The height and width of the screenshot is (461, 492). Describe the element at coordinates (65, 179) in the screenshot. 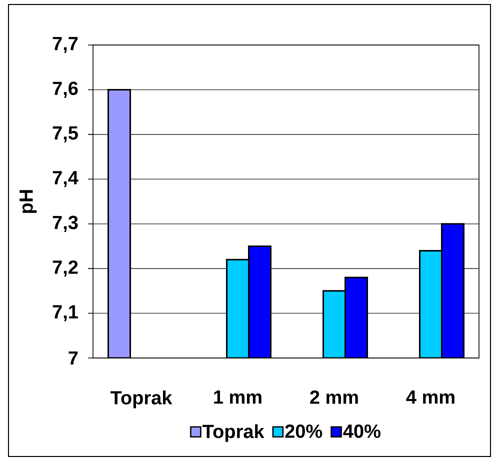

I see `y-tick-label: 7,4` at that location.